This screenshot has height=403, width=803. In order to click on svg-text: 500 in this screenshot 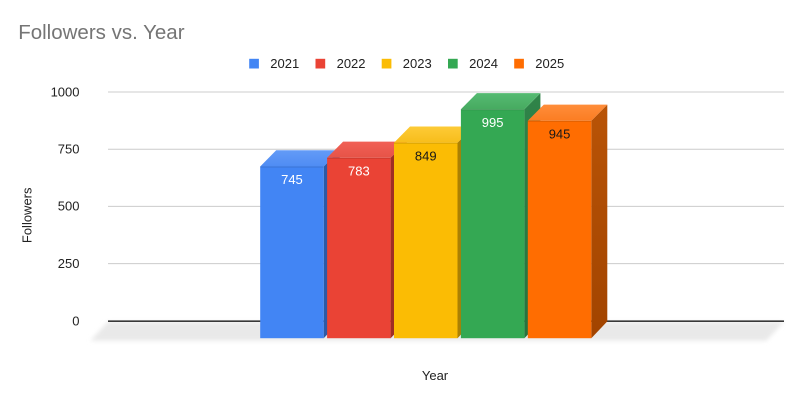, I will do `click(69, 206)`.